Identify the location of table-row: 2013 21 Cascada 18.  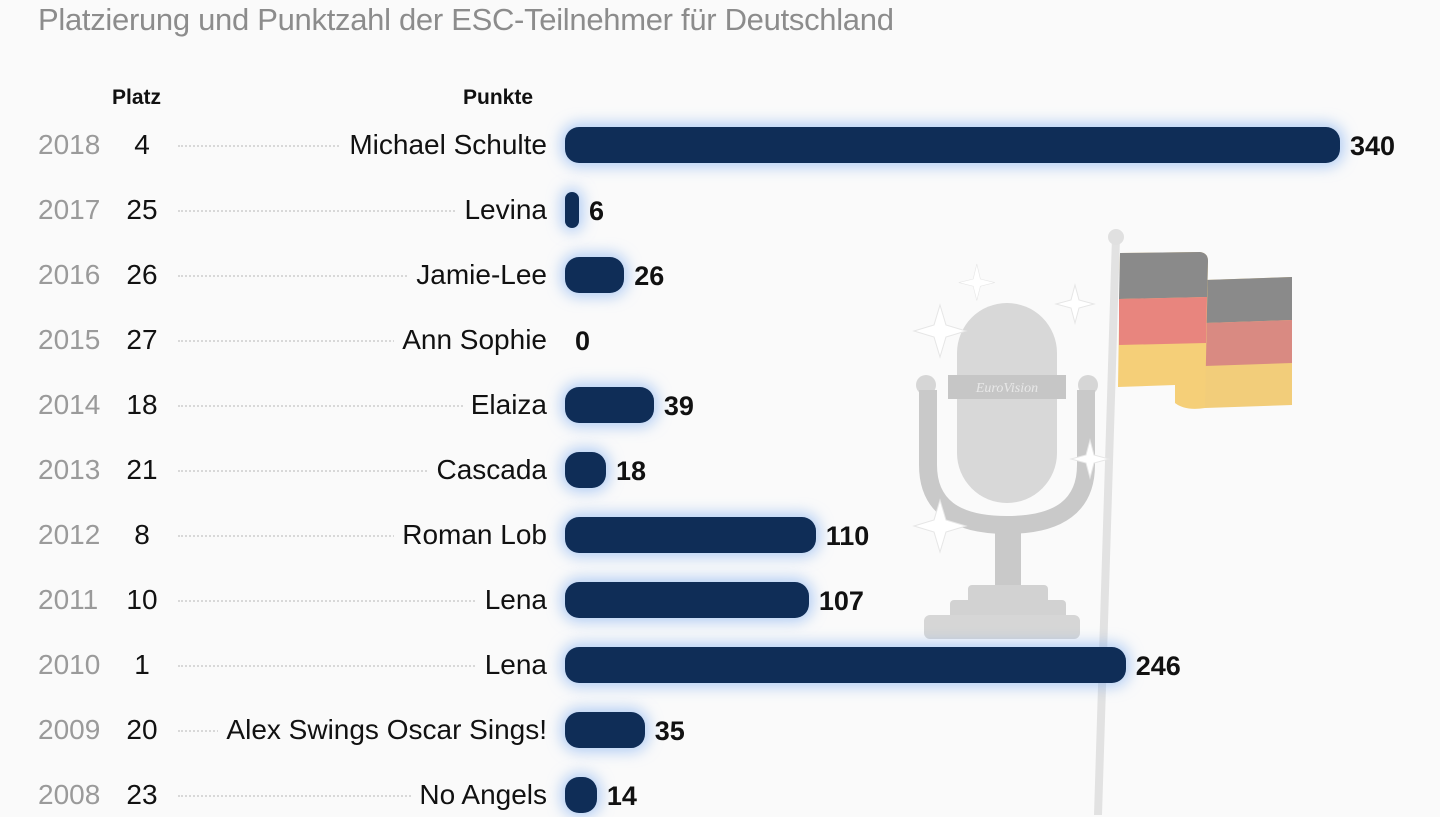
(720, 470).